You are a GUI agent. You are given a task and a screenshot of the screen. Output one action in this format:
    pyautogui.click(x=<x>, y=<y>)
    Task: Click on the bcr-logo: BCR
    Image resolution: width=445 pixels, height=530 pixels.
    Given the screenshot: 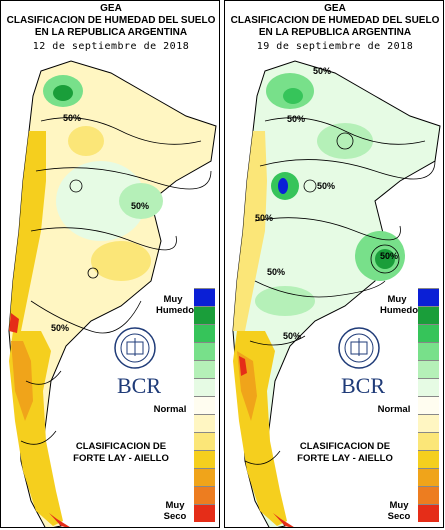 What is the action you would take?
    pyautogui.click(x=363, y=385)
    